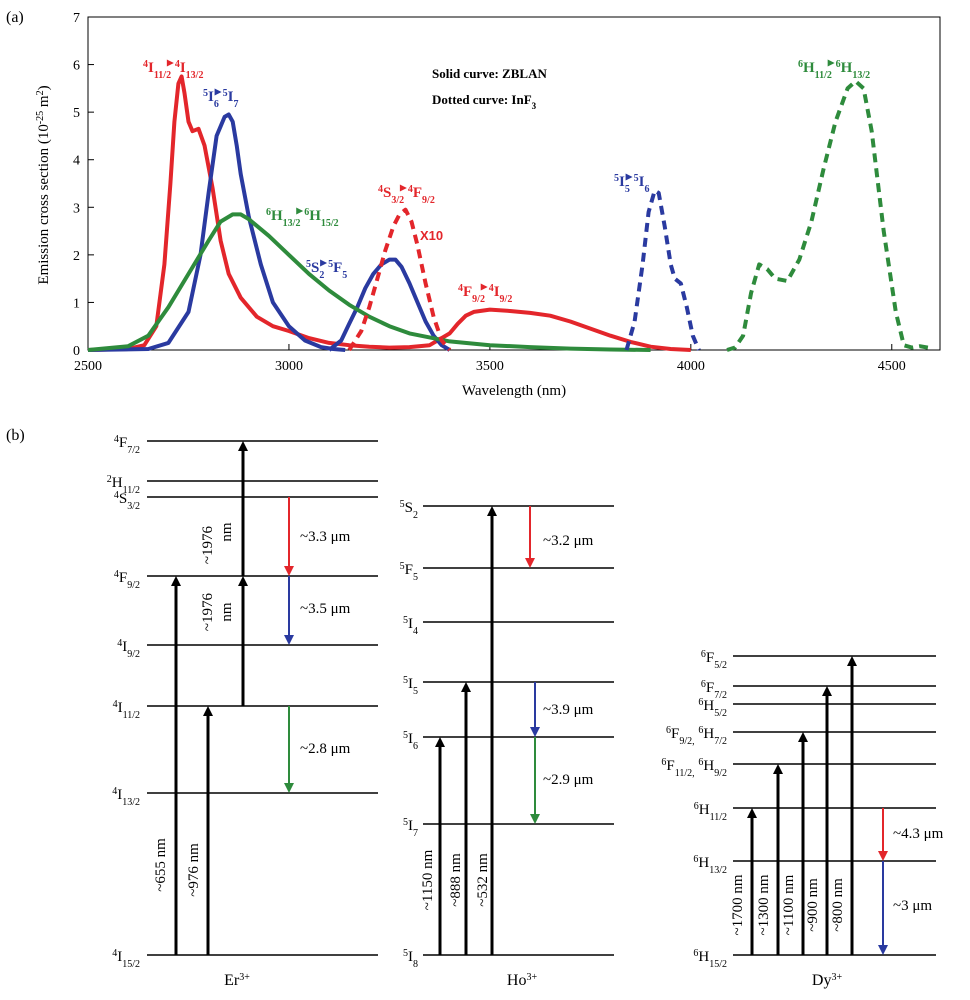  What do you see at coordinates (568, 541) in the screenshot?
I see `ho-emission-label: ~3.2 μm` at bounding box center [568, 541].